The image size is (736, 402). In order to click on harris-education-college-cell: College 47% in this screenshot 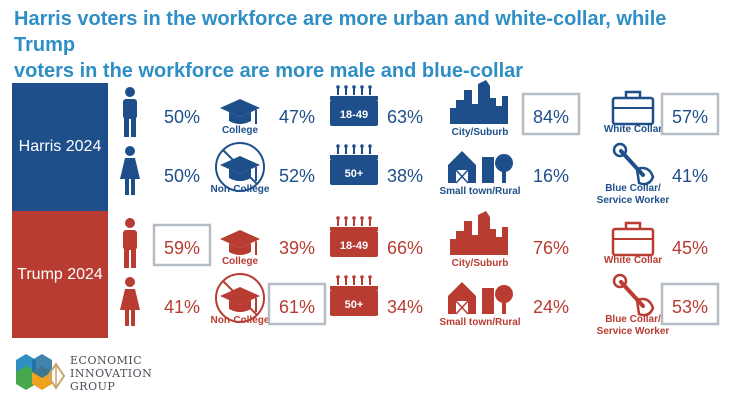, I will do `click(267, 117)`.